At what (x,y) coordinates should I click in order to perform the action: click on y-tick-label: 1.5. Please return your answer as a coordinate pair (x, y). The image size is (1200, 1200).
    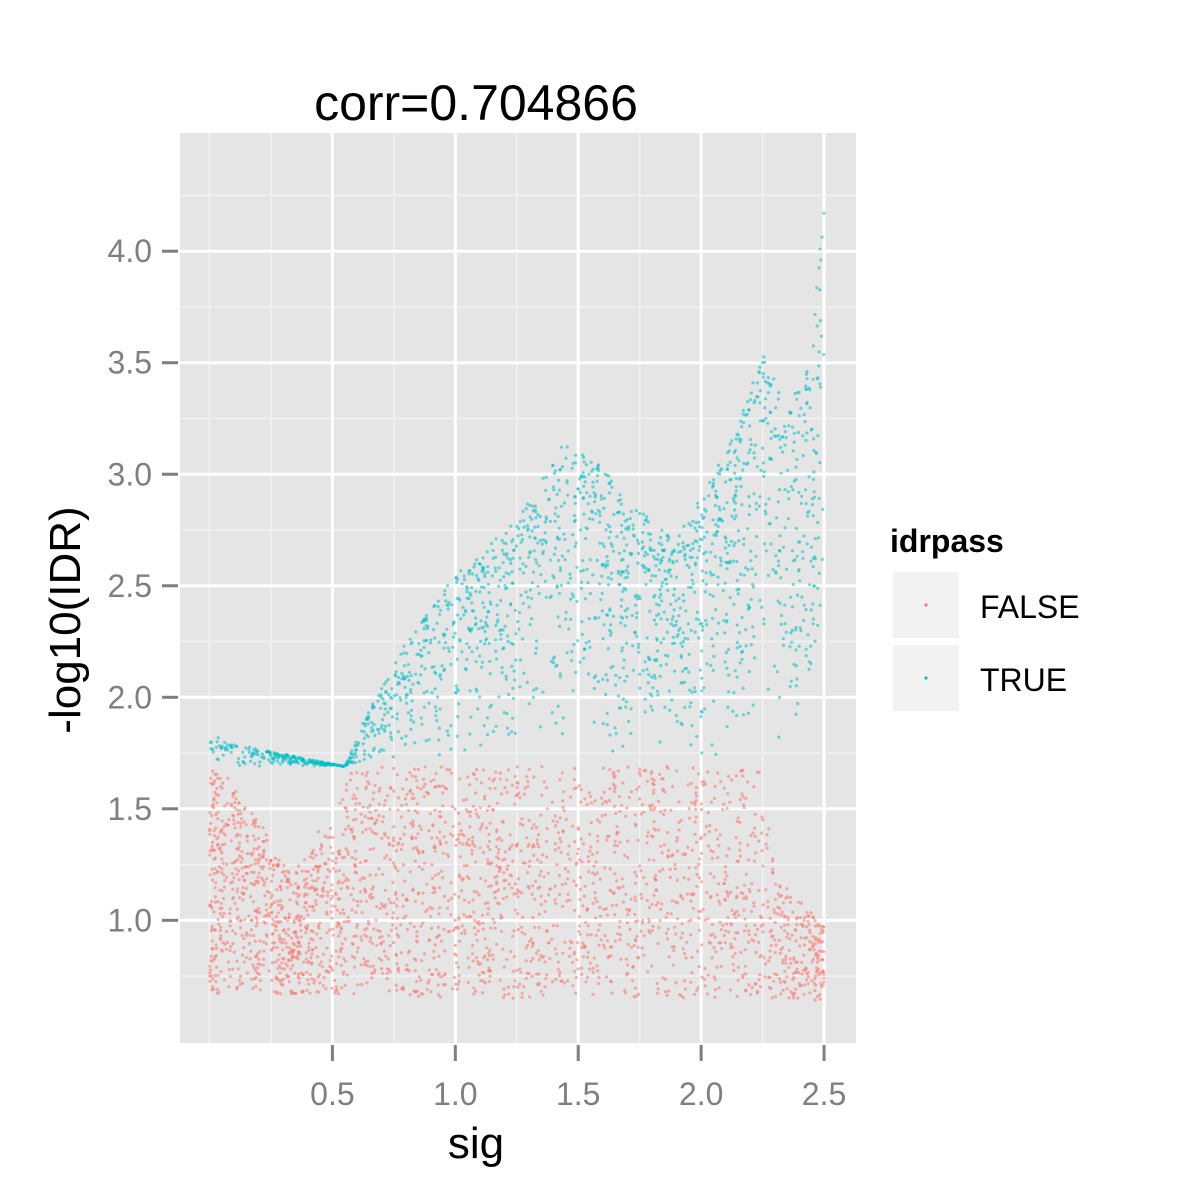
    Looking at the image, I should click on (130, 809).